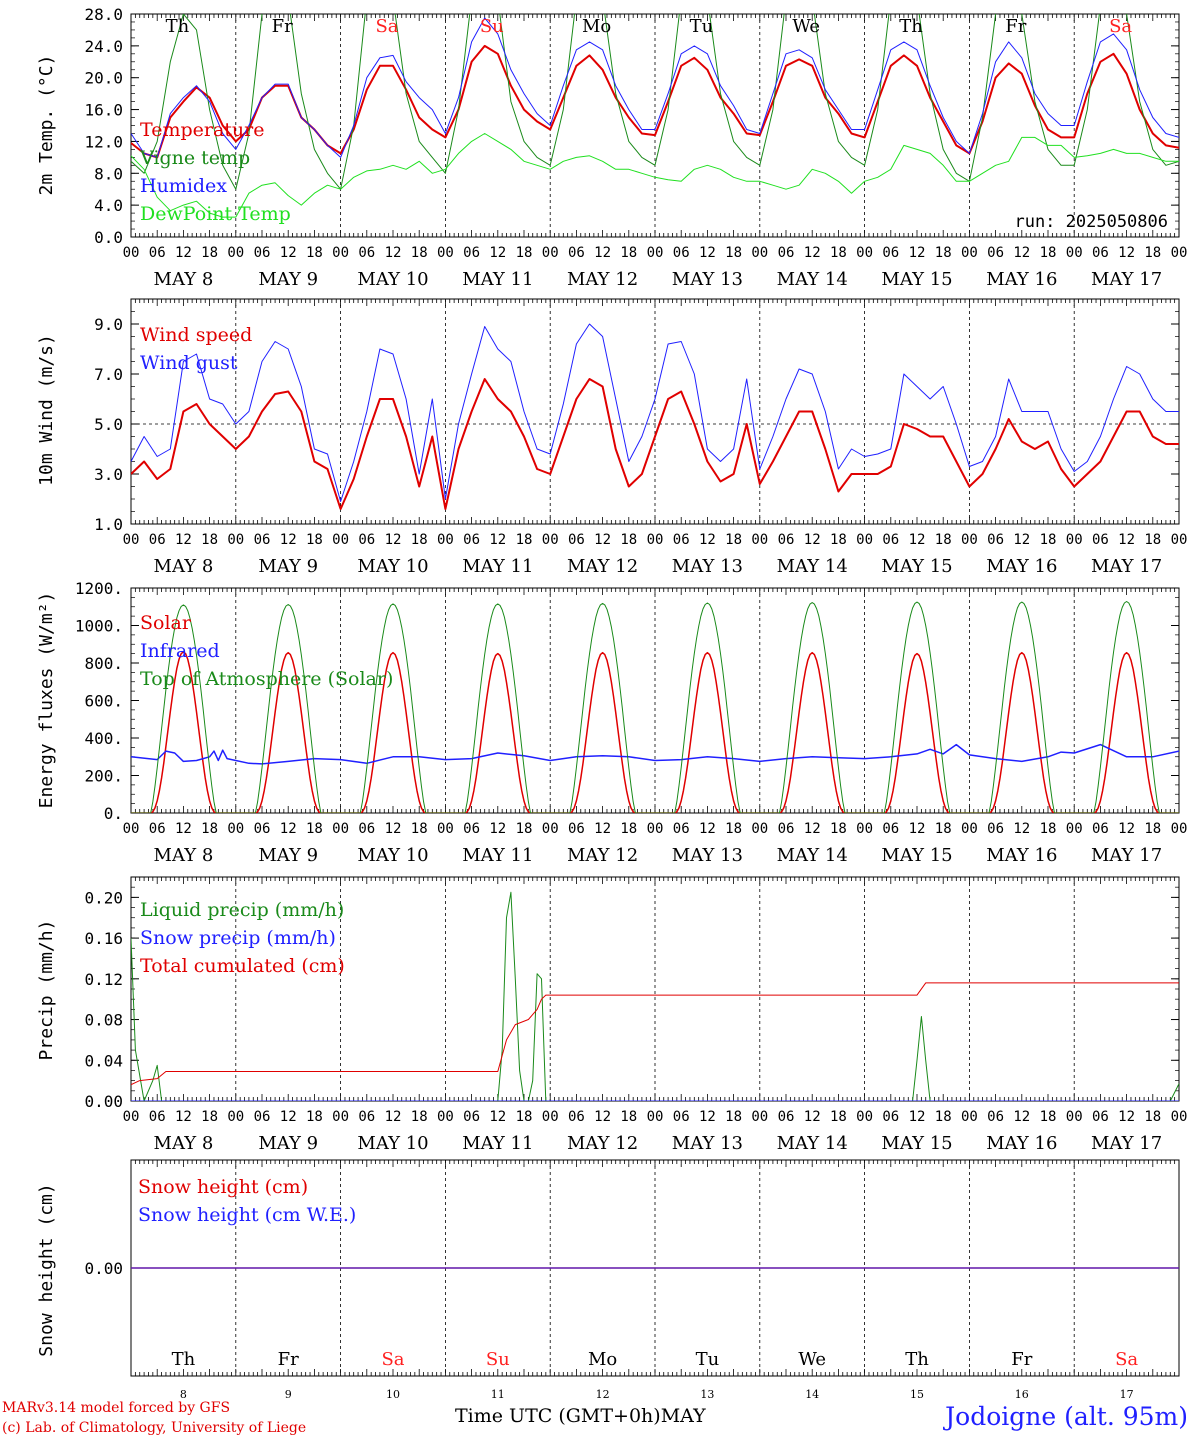 Image resolution: width=1194 pixels, height=1440 pixels. Describe the element at coordinates (707, 1394) in the screenshot. I see `day-number-label: 13` at that location.